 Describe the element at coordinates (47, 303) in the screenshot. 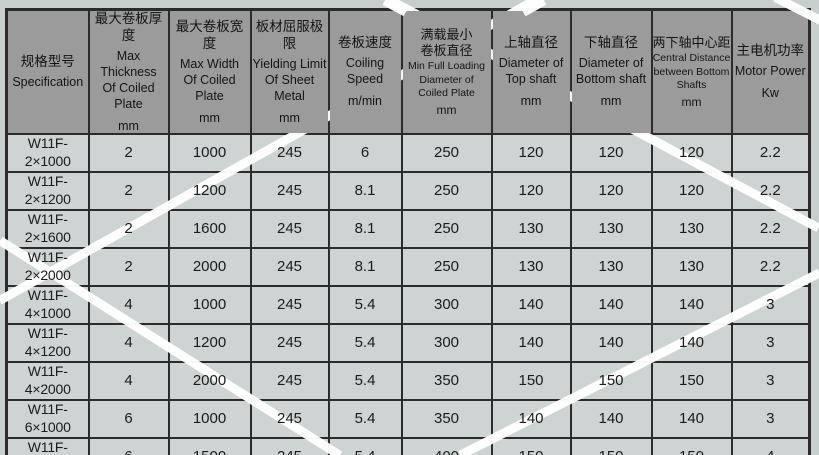

I see `model-label: W11F-4×1000` at that location.